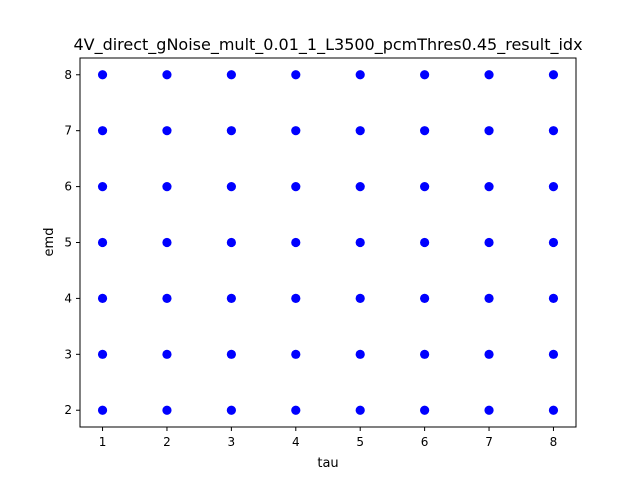 This screenshot has height=480, width=640. Describe the element at coordinates (68, 410) in the screenshot. I see `y-tick-label: 2` at that location.